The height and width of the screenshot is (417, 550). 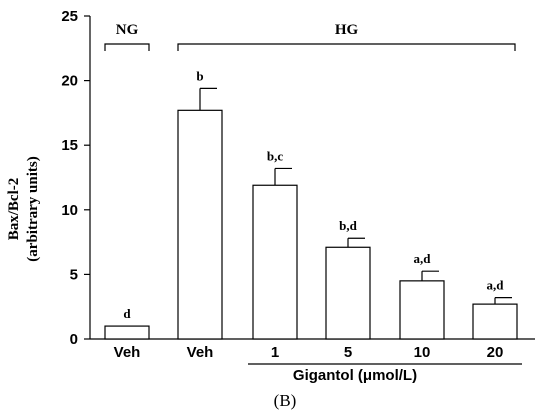 What do you see at coordinates (33, 208) in the screenshot?
I see `y-axis-title-line2: (arbitrary units)` at bounding box center [33, 208].